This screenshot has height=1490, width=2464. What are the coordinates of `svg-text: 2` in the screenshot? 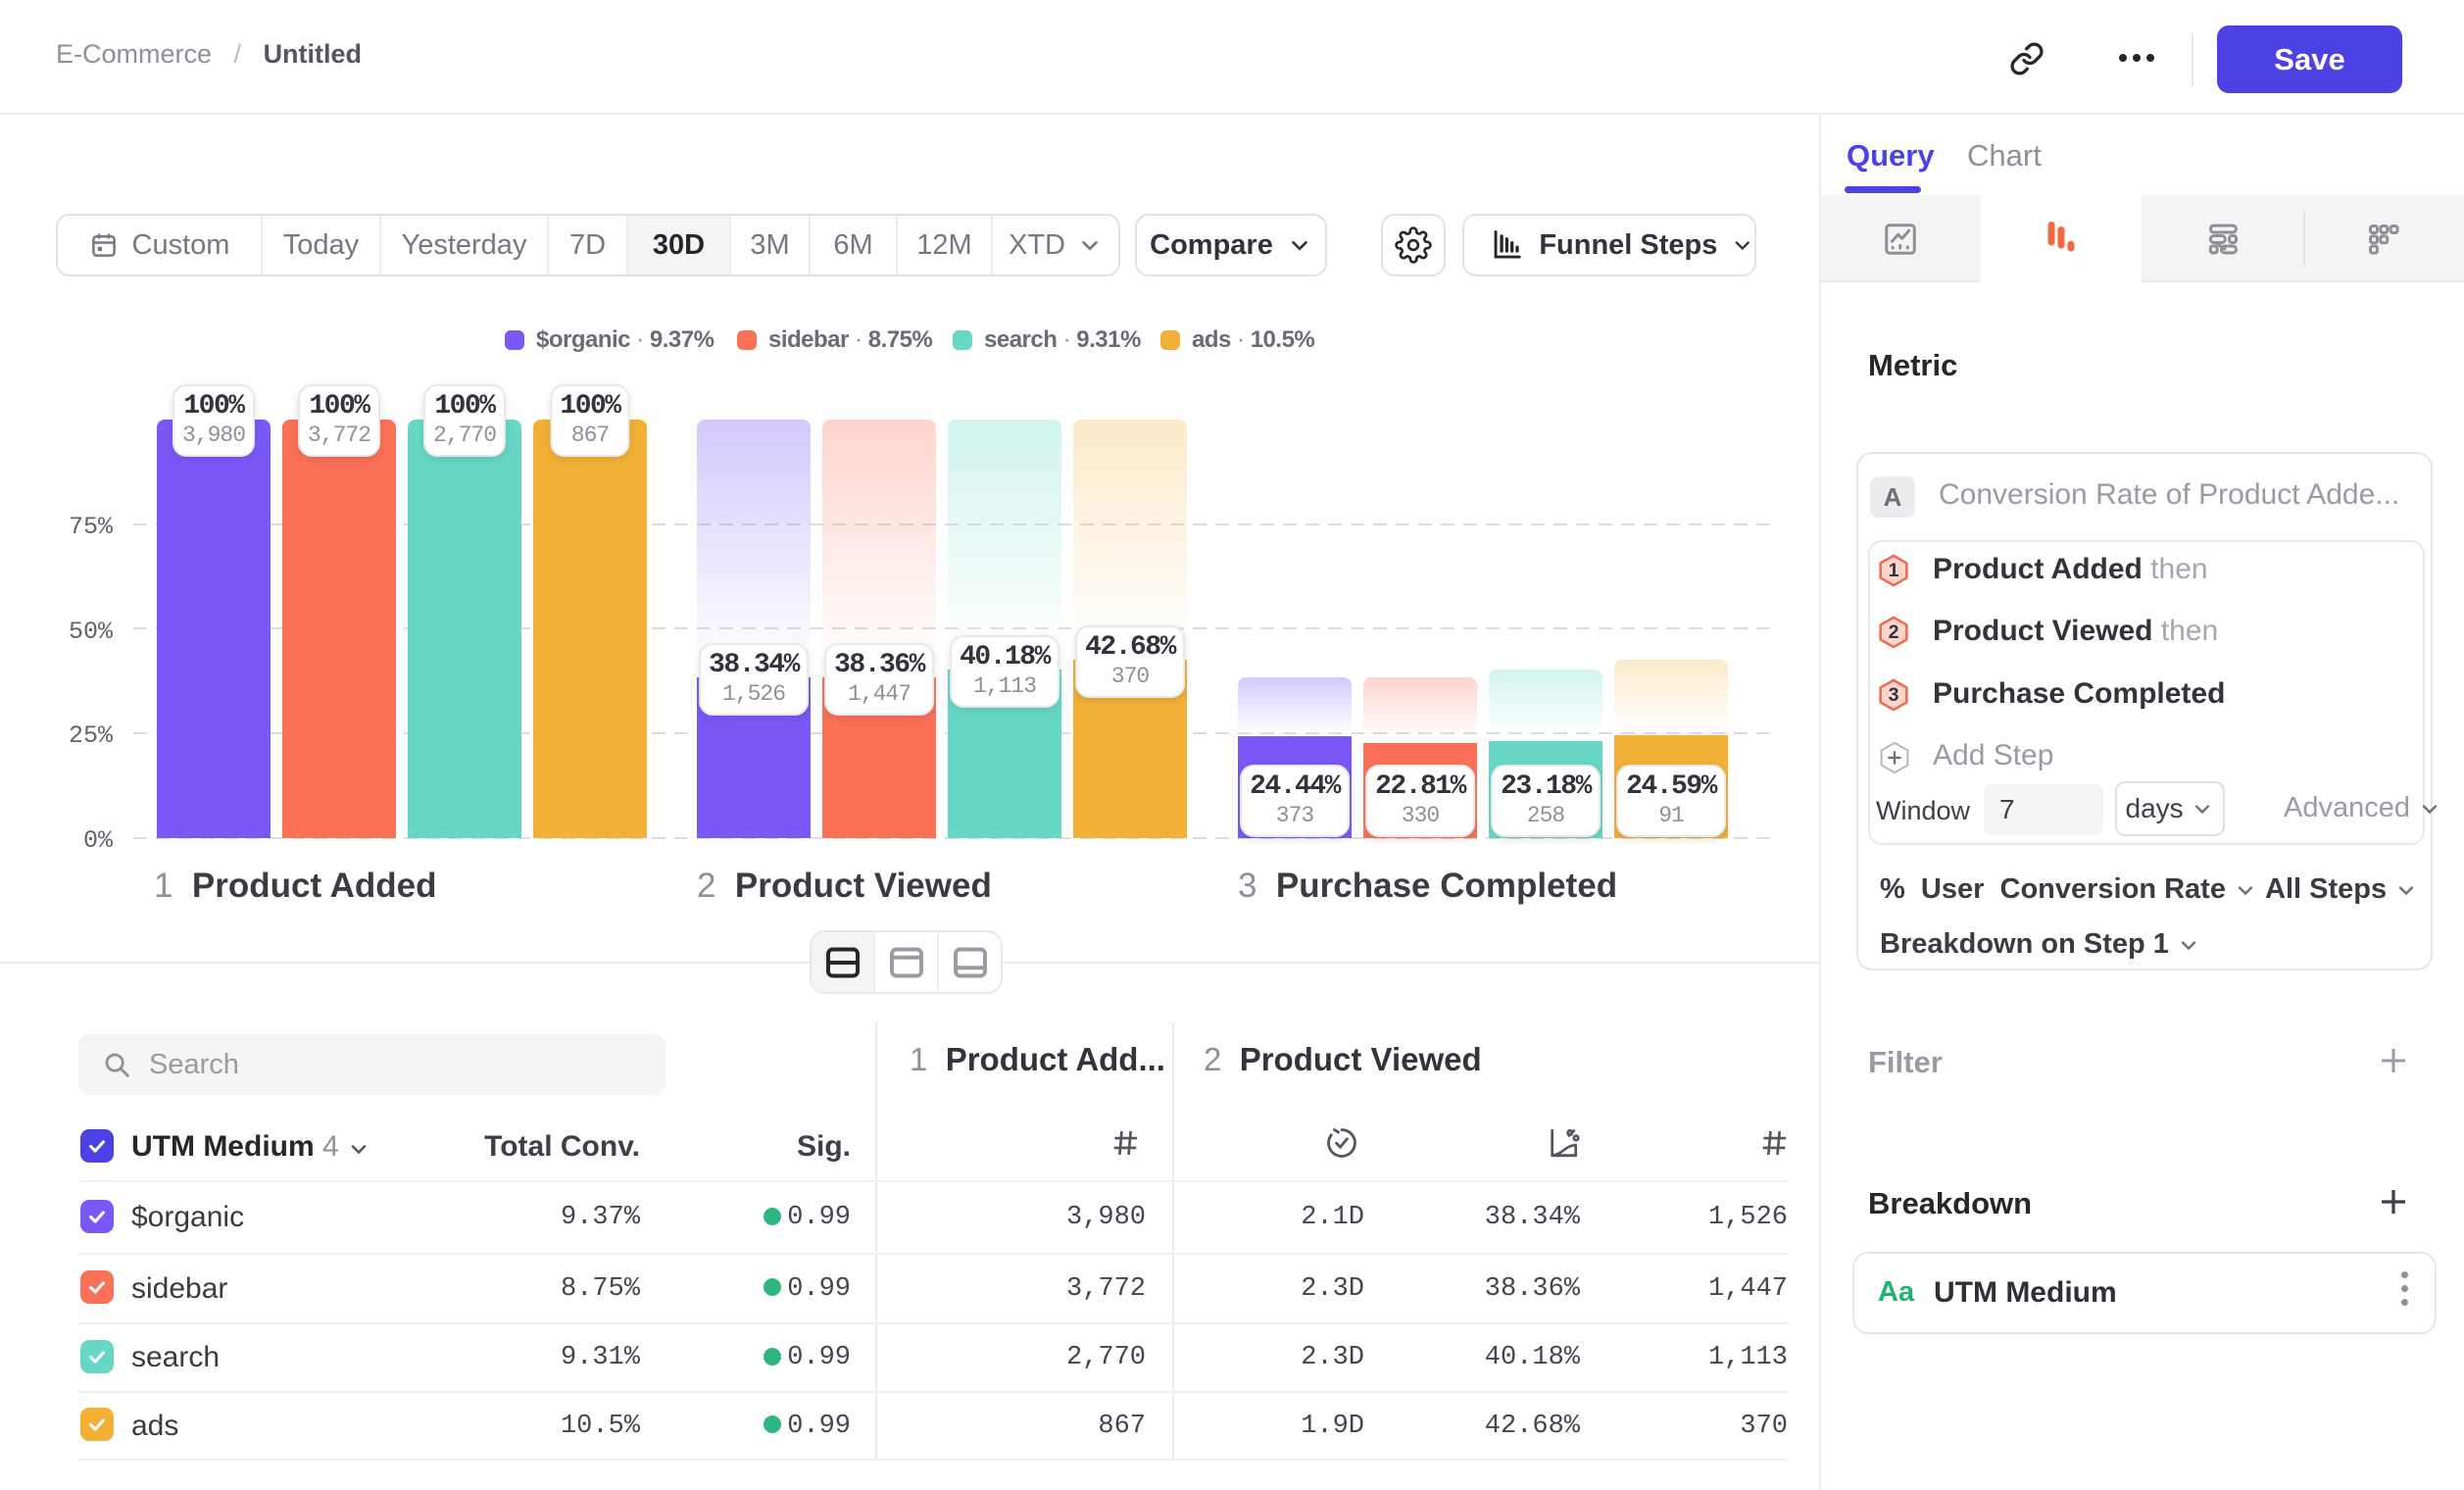 It's located at (1894, 632).